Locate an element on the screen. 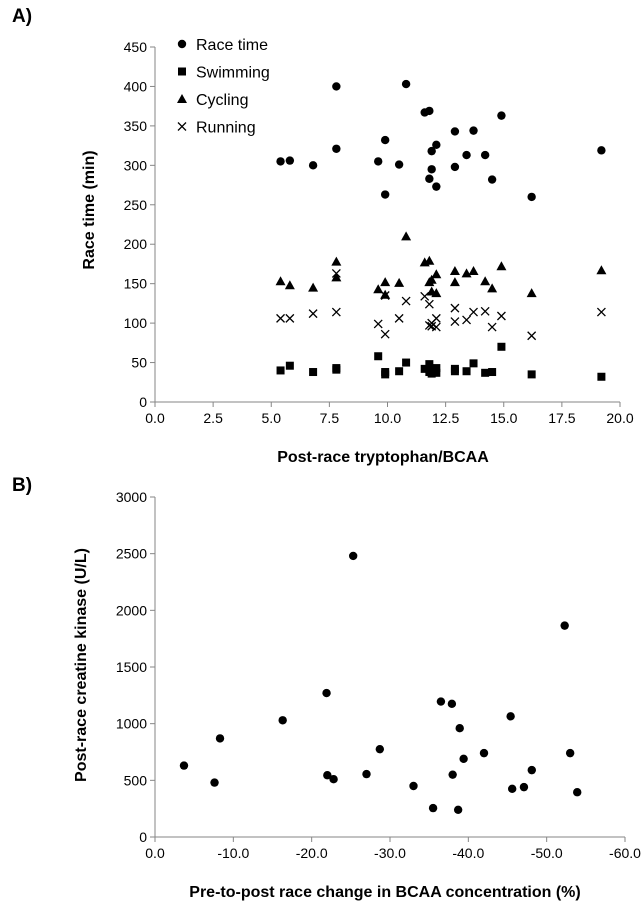 The height and width of the screenshot is (915, 641). legend-race-time-label: Race time is located at coordinates (232, 45).